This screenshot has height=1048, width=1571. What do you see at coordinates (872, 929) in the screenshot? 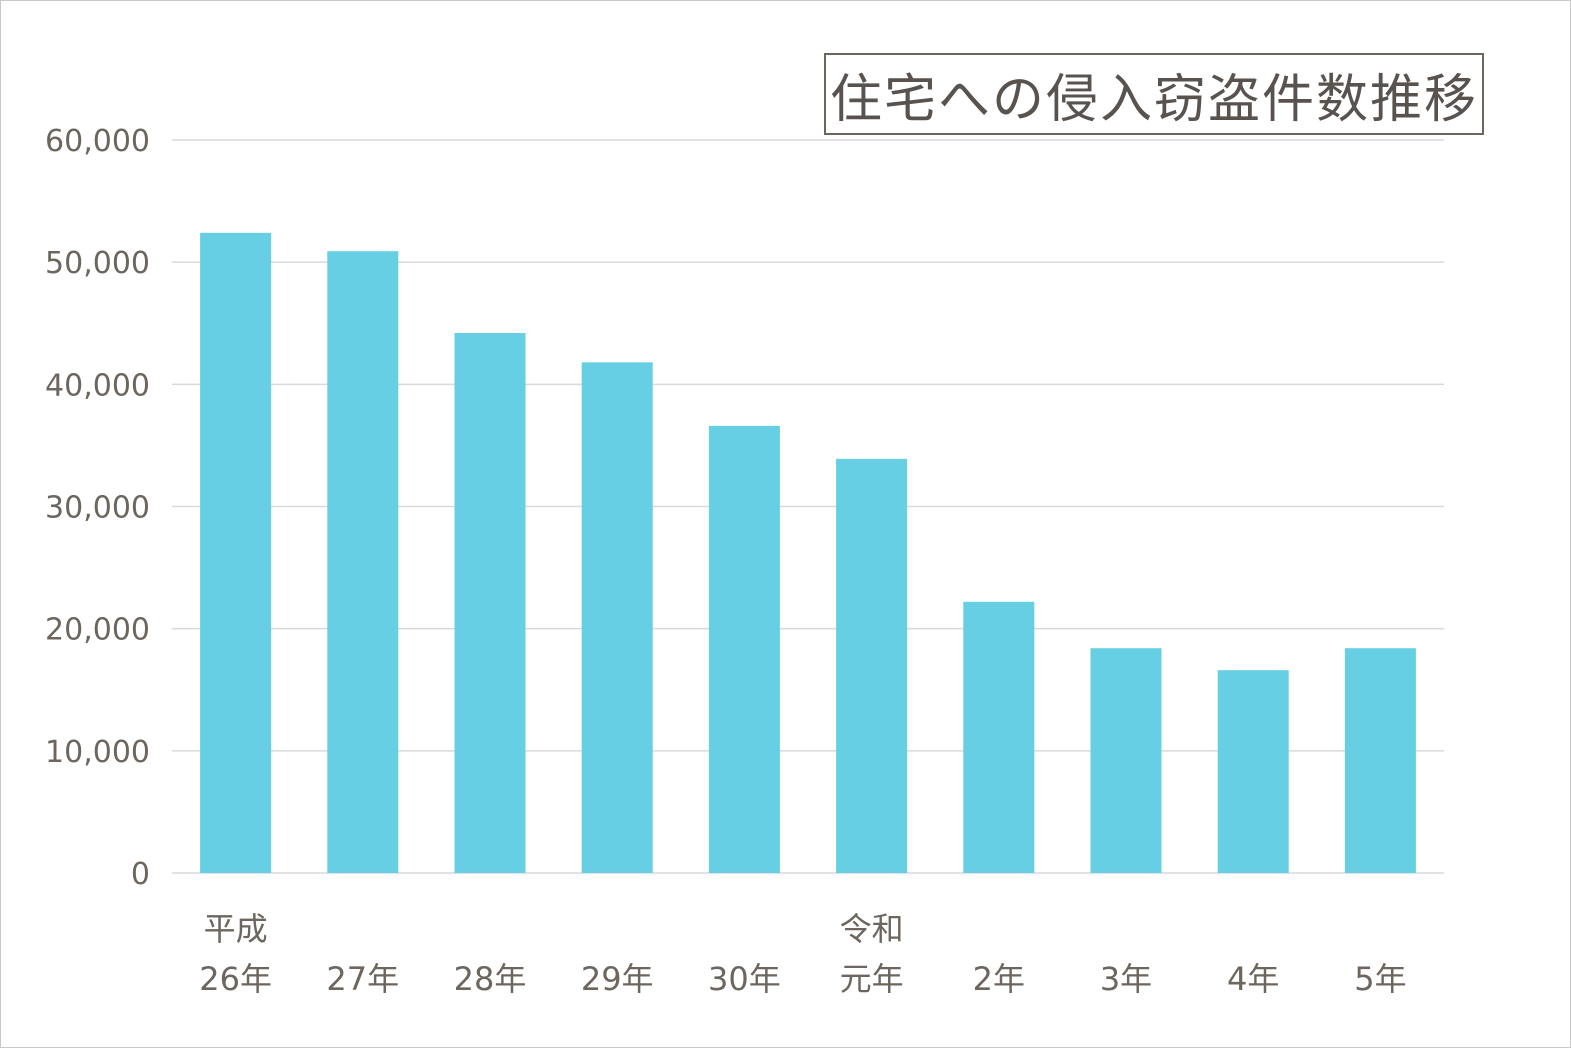
I see `x-tick-label: 令和` at bounding box center [872, 929].